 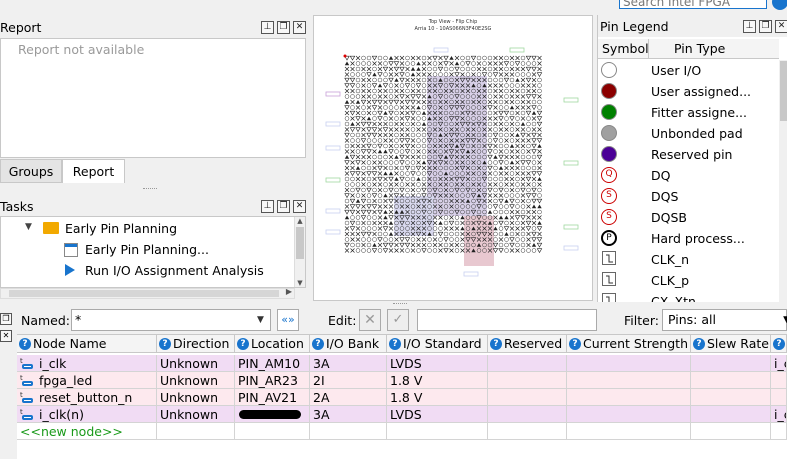 What do you see at coordinates (87, 344) in the screenshot?
I see `column-header: ? Node Name` at bounding box center [87, 344].